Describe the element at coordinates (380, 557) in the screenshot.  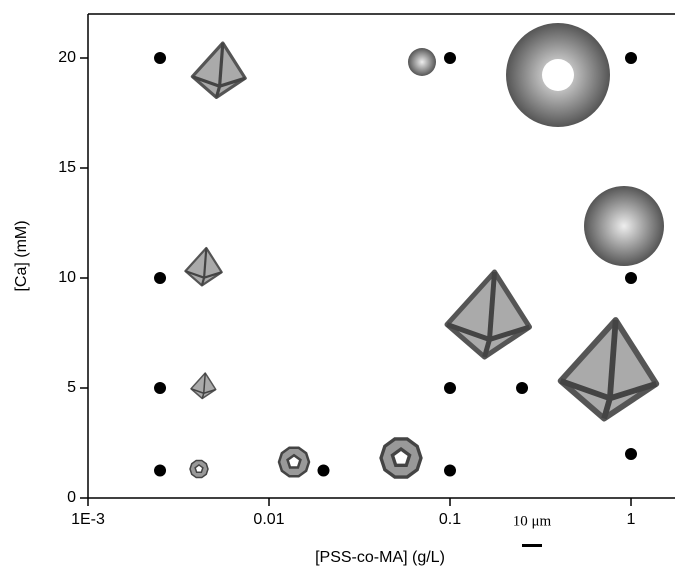
I see `x-axis-label: [PSS-co-MA] (g/L)` at that location.